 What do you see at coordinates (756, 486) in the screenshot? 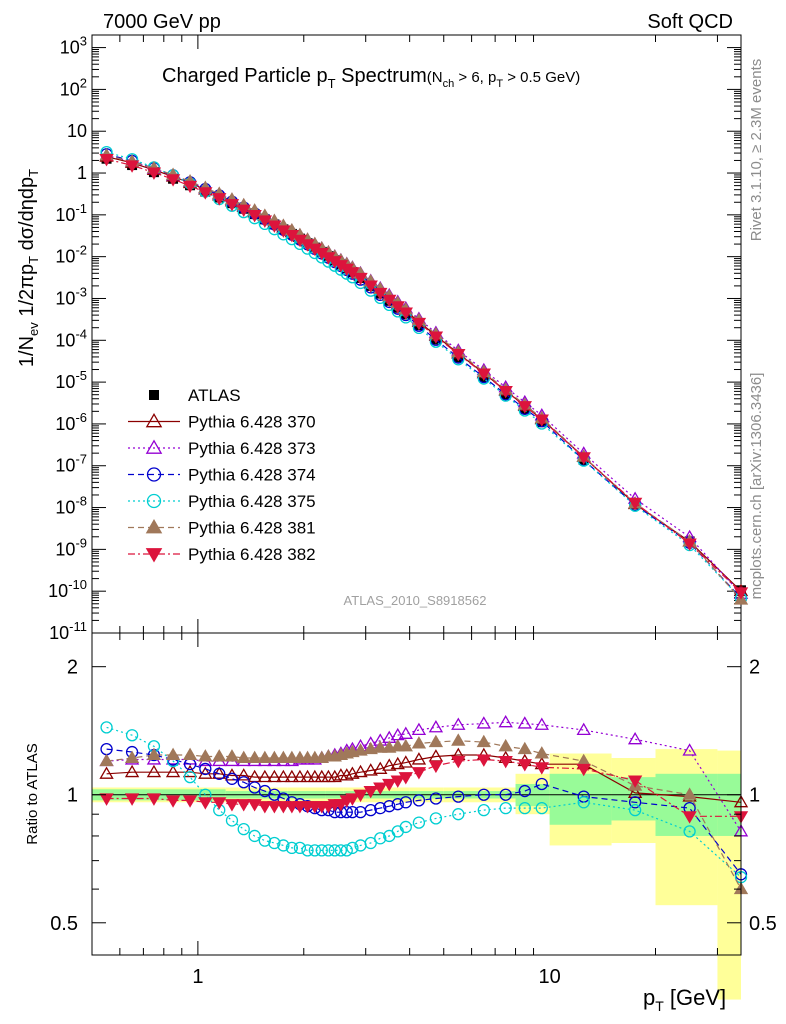
I see `side-label-mcplots: mcplots.cern.ch [arXiv:1306.3436]` at bounding box center [756, 486].